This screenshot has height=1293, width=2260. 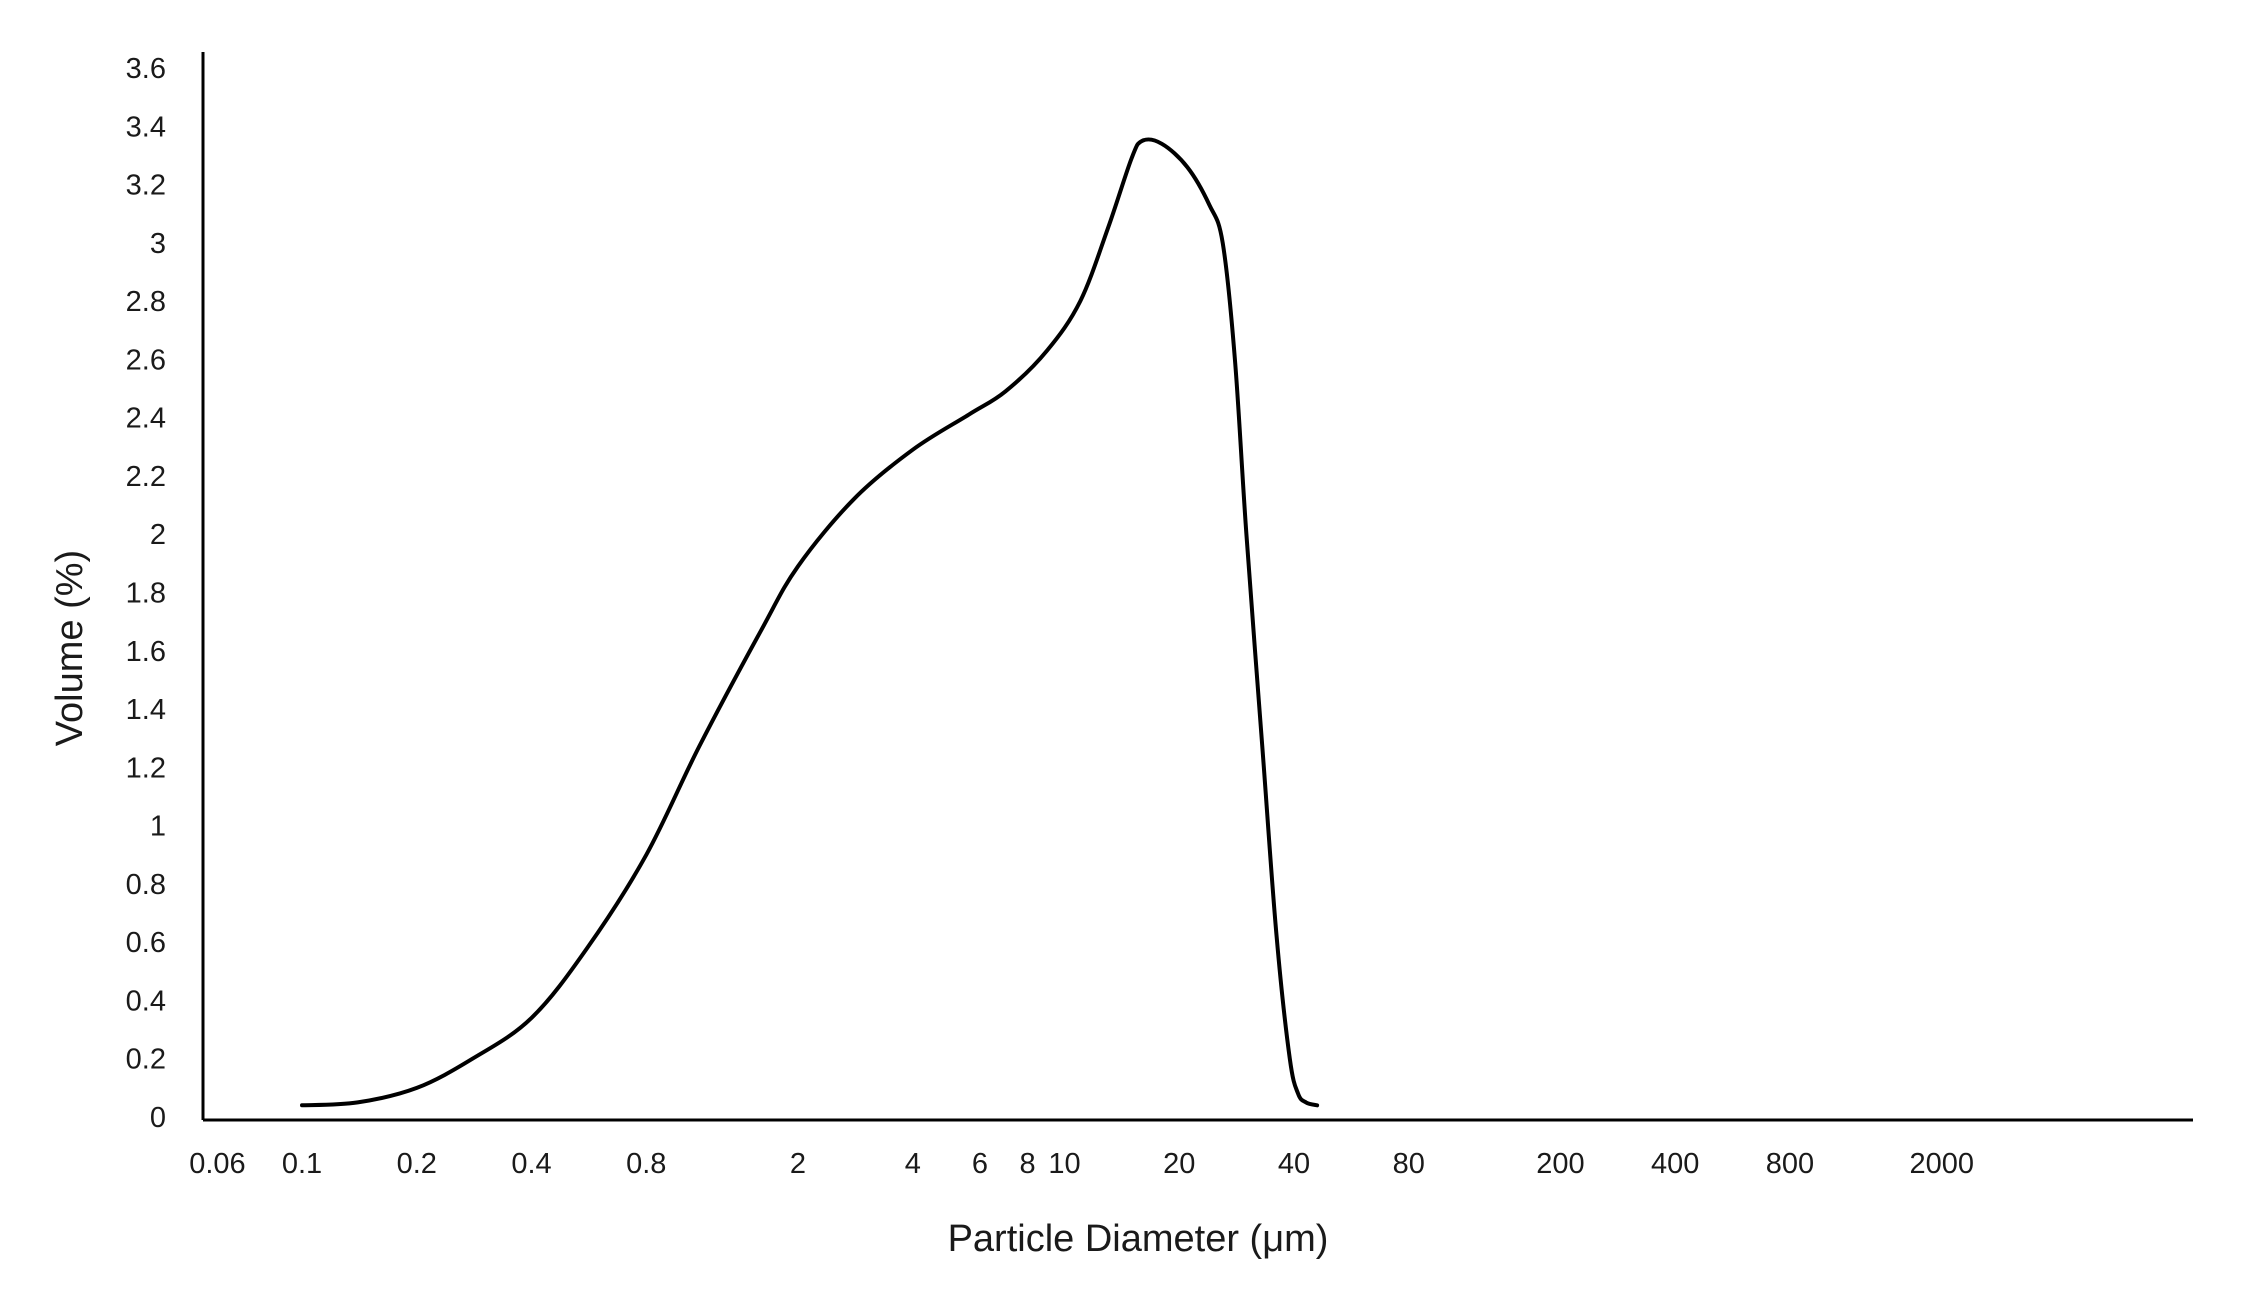 What do you see at coordinates (1027, 1164) in the screenshot?
I see `x-tick-label: 8` at bounding box center [1027, 1164].